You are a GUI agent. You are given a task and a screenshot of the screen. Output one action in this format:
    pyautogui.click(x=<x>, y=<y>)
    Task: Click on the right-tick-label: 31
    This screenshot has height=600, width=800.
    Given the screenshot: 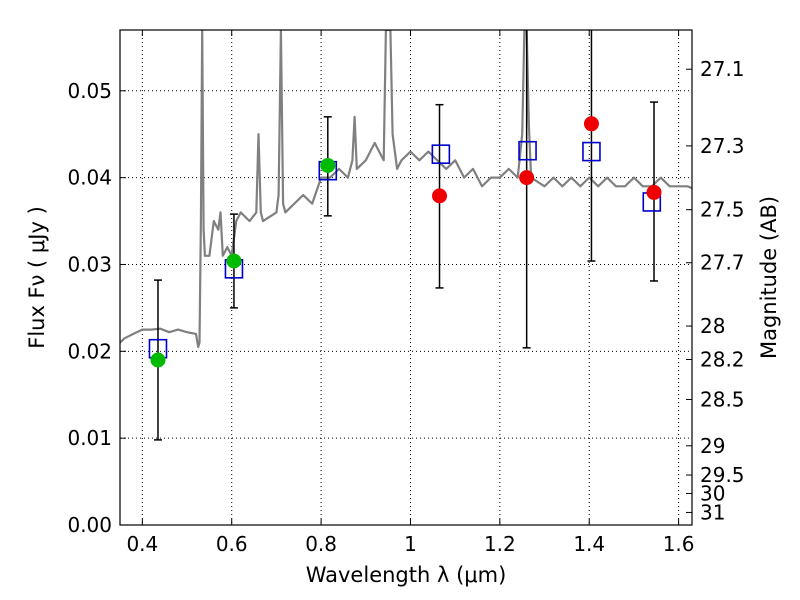 What is the action you would take?
    pyautogui.click(x=712, y=512)
    